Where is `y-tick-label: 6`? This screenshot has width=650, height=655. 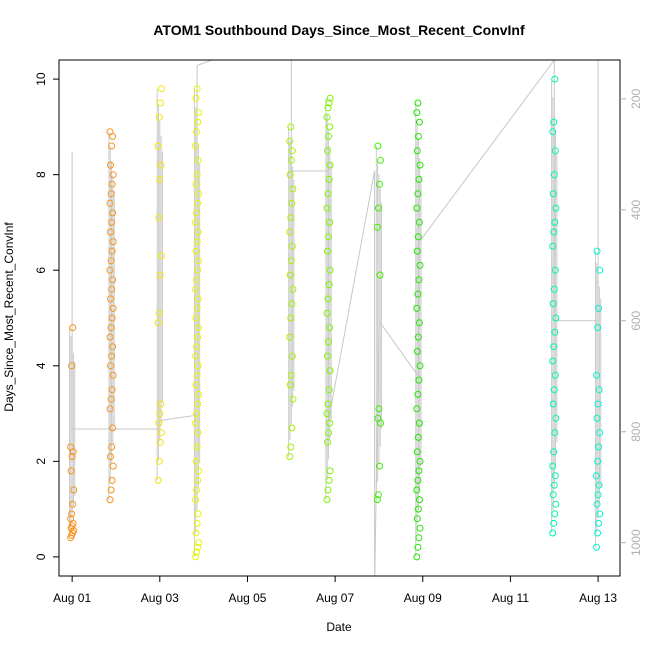 y-tick-label: 6 is located at coordinates (41, 270).